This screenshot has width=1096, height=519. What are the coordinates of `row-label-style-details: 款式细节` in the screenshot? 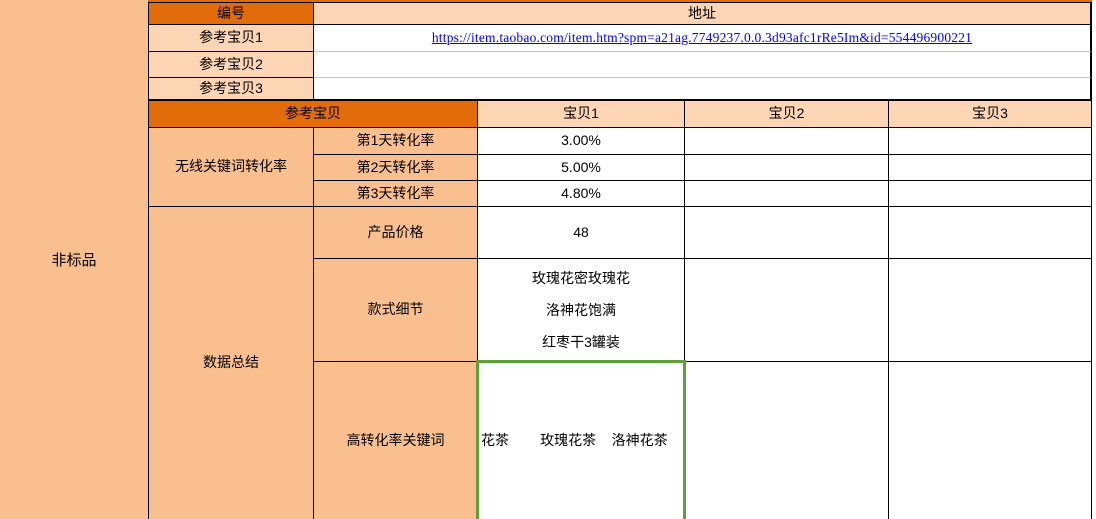 It's located at (396, 310).